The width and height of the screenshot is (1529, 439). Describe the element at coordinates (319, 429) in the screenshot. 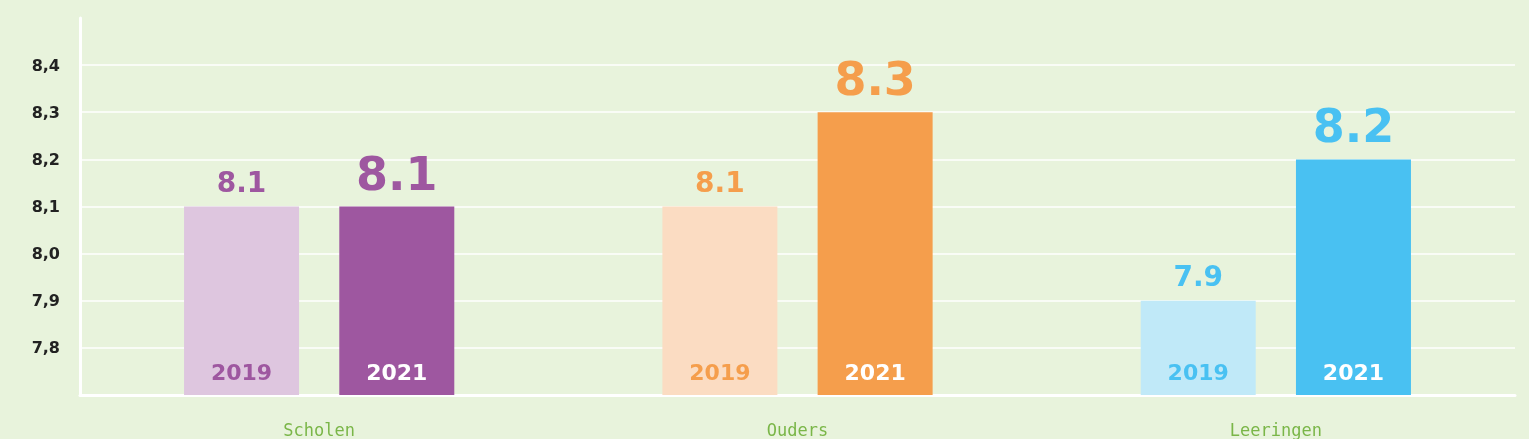

I see `x-tick-label: Scholen` at that location.